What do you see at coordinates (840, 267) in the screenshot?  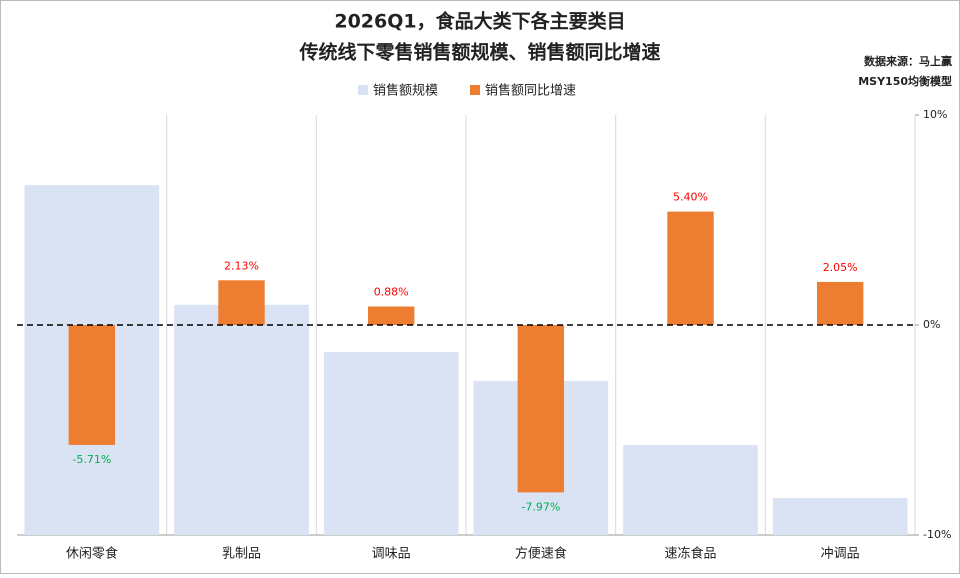 I see `data-label: 2.05%` at bounding box center [840, 267].